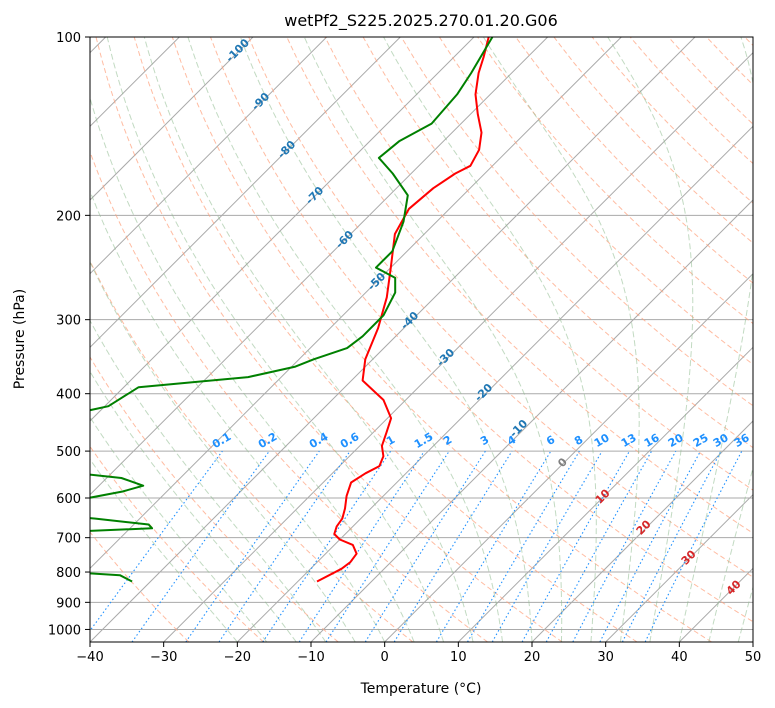 Image resolution: width=775 pixels, height=708 pixels. I want to click on y-tick-label: 300, so click(68, 321).